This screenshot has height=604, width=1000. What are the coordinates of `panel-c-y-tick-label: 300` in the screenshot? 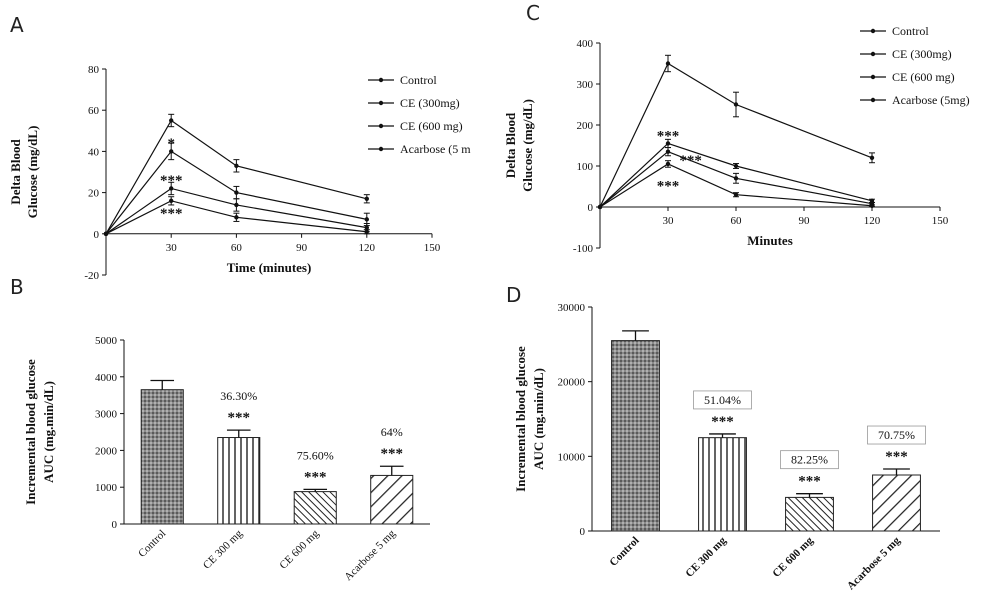 It's located at (585, 85).